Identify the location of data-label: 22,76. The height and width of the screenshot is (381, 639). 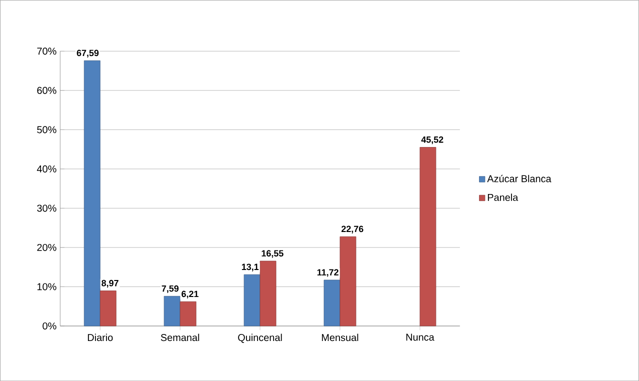
(353, 230).